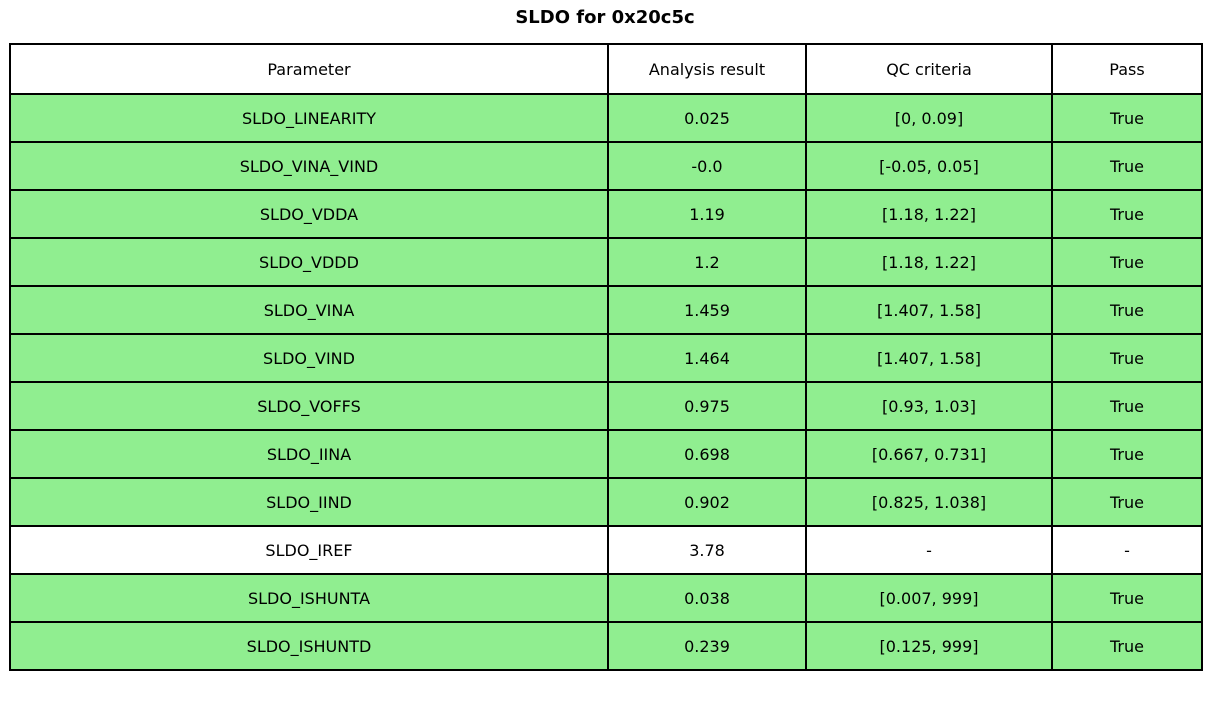 The height and width of the screenshot is (705, 1210). I want to click on cell-analysis-result: 1.2, so click(707, 262).